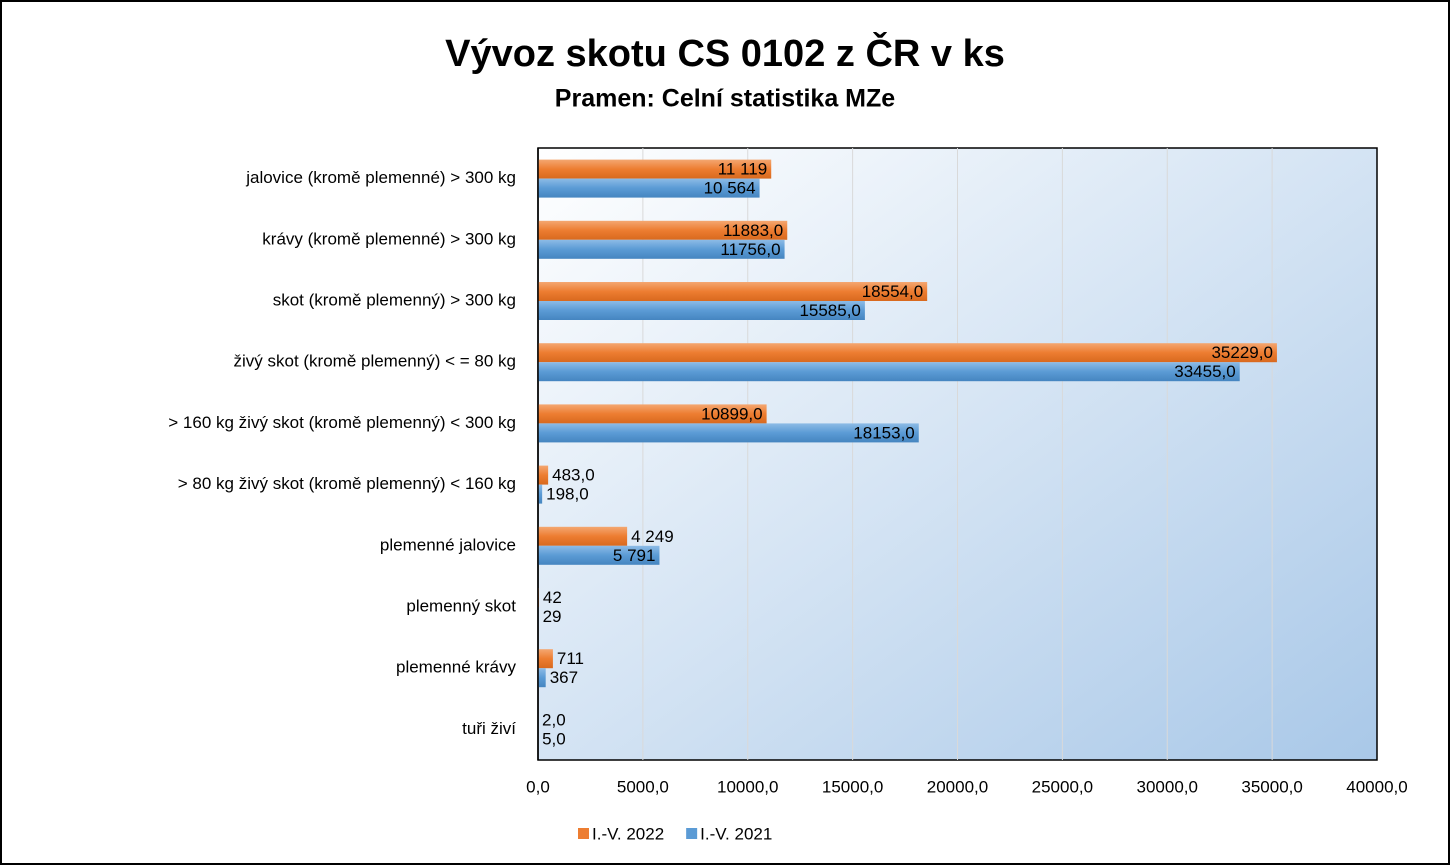 Image resolution: width=1450 pixels, height=865 pixels. Describe the element at coordinates (852, 786) in the screenshot. I see `x-tick-label: 15000,0` at that location.